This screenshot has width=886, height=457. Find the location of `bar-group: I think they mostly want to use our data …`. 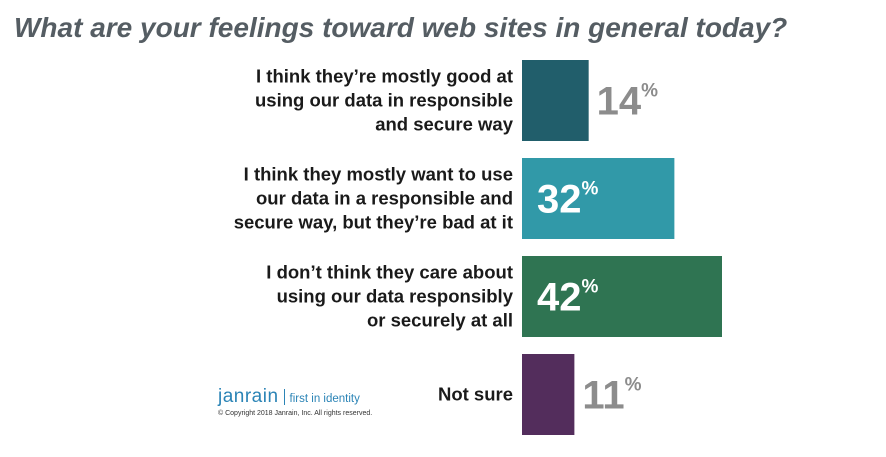

bar-group: I think they mostly want to use our data … is located at coordinates (454, 198).